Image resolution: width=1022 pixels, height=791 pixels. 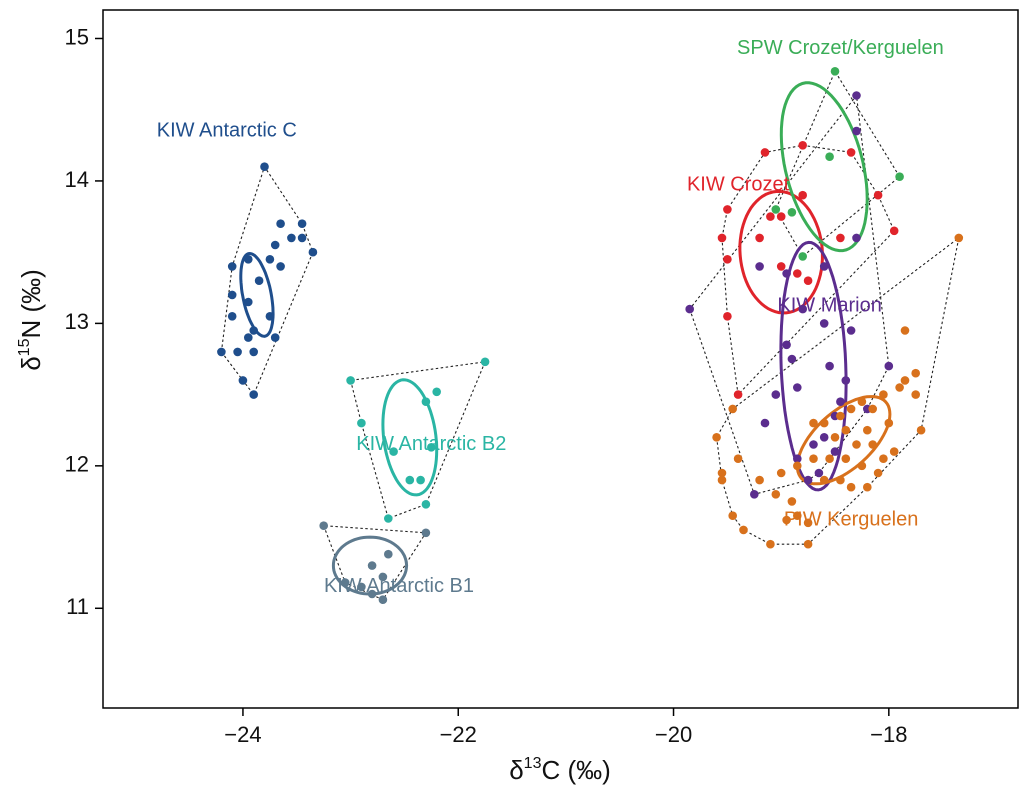 What do you see at coordinates (458, 734) in the screenshot?
I see `x-tick-label: −22` at bounding box center [458, 734].